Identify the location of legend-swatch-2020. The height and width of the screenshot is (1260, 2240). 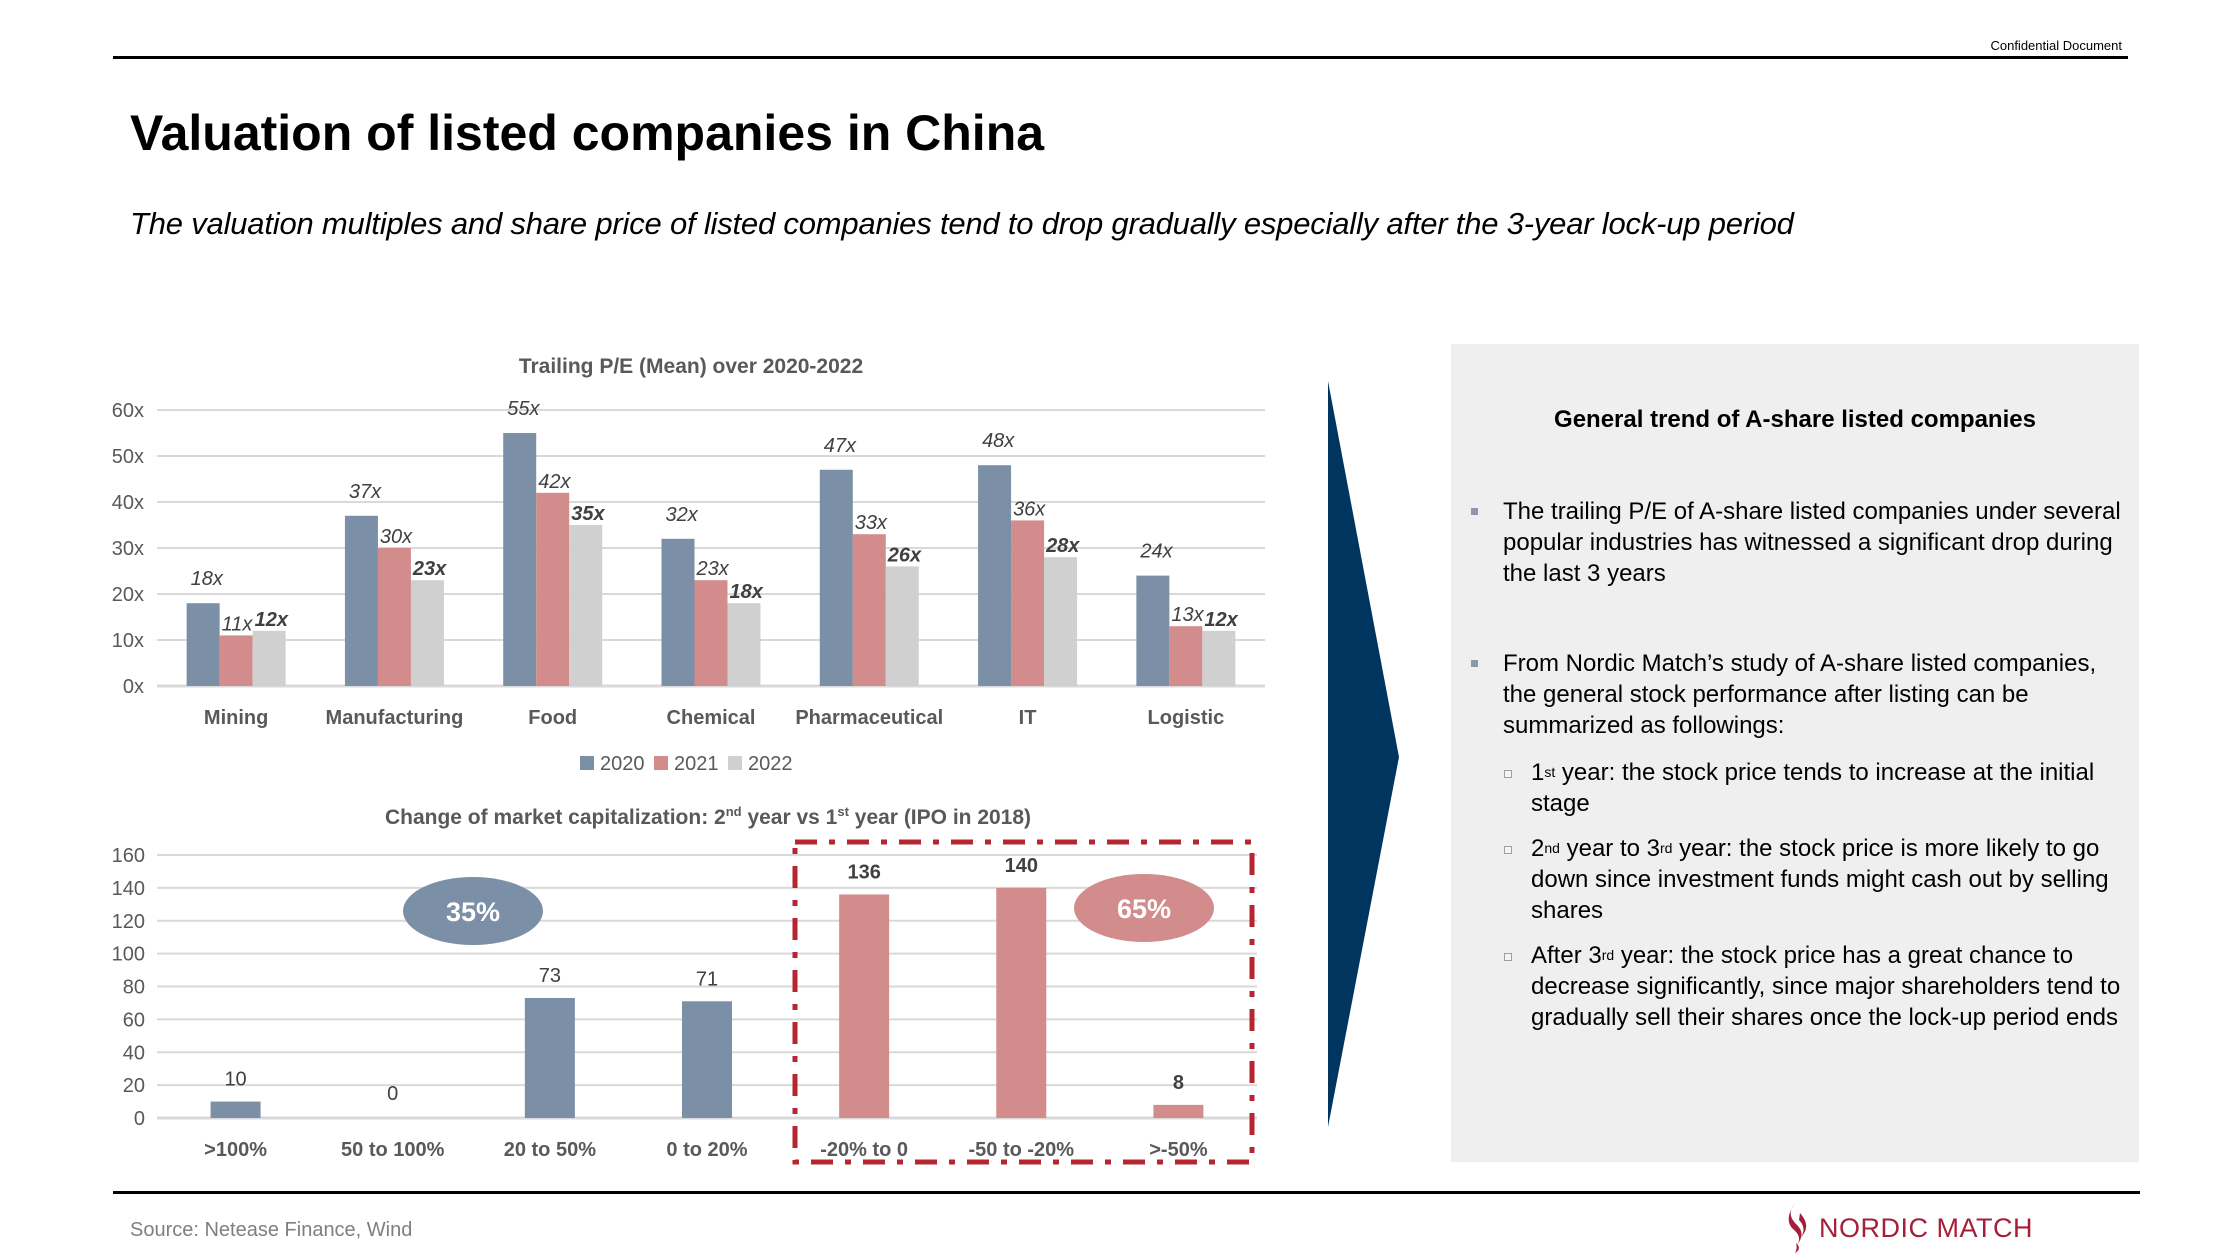
(587, 763).